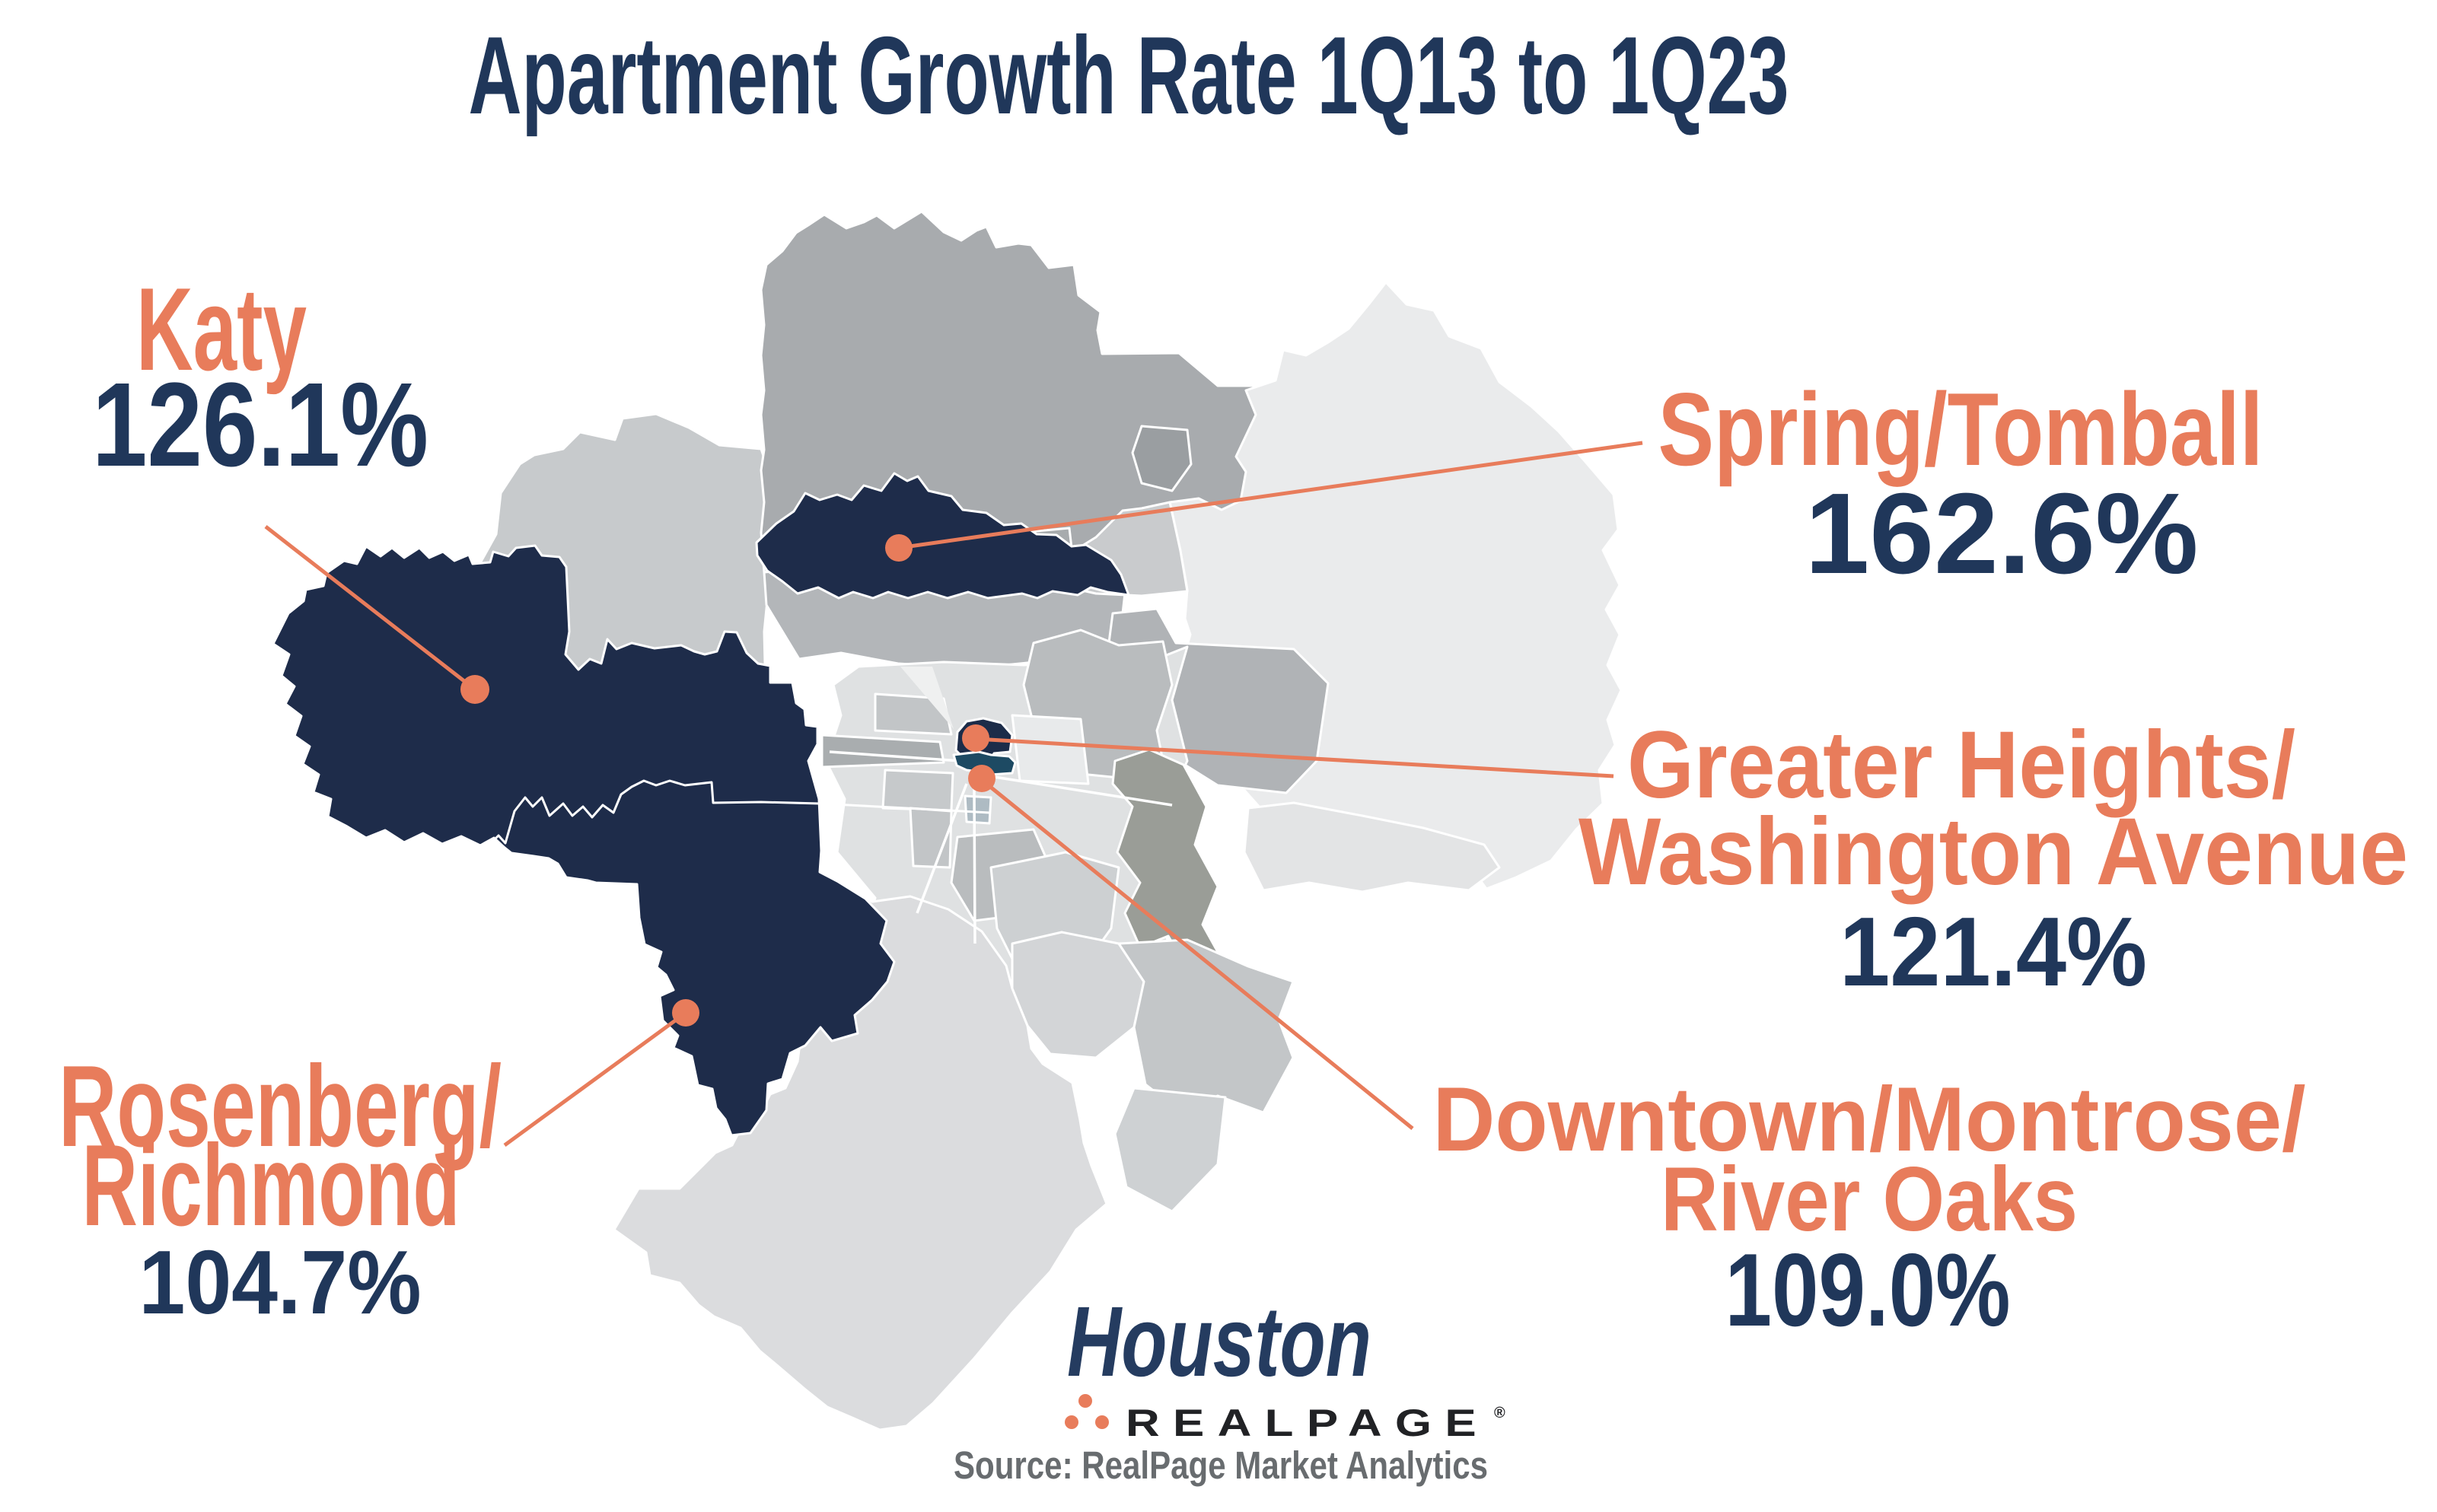 This screenshot has width=2437, height=1512. What do you see at coordinates (280, 1106) in the screenshot?
I see `svg-text: Rosenberg/` at bounding box center [280, 1106].